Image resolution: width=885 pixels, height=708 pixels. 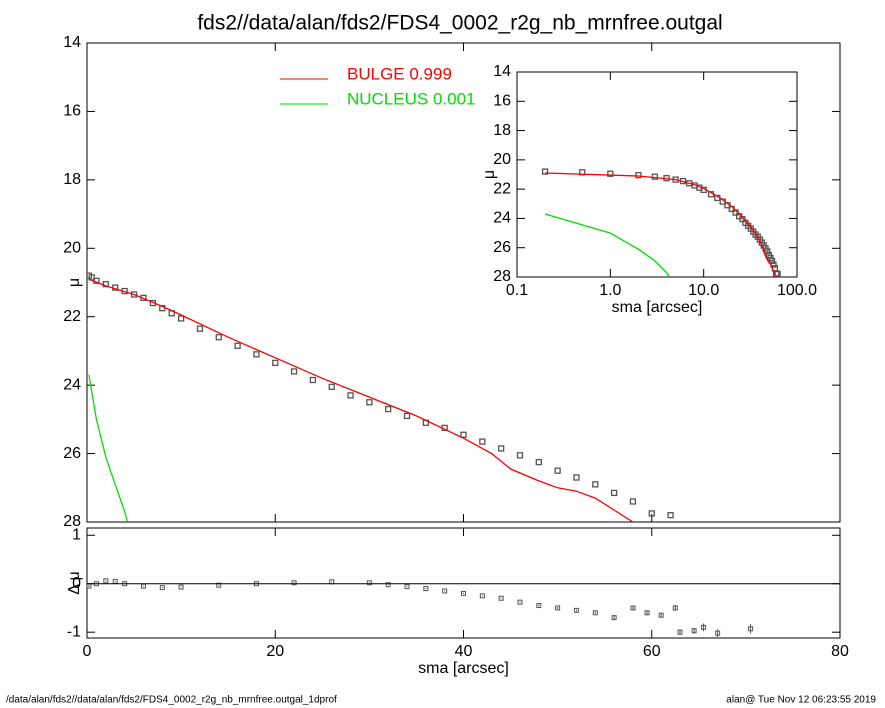 I want to click on x-tick-label: 1.0, so click(x=610, y=290).